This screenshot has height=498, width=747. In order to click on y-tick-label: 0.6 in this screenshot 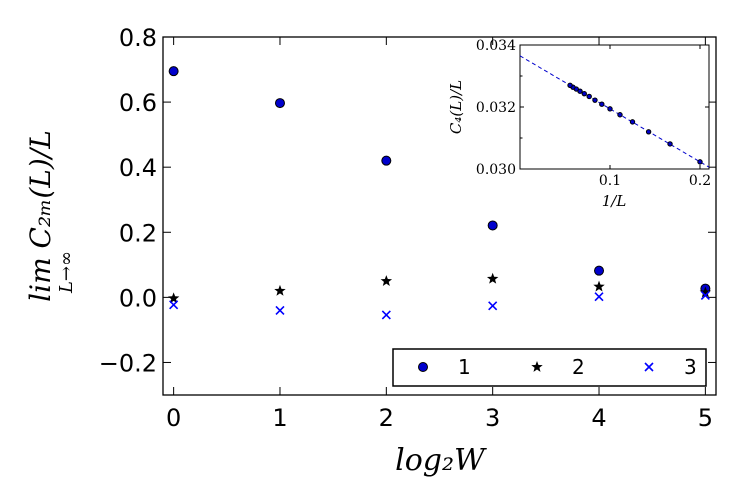, I will do `click(138, 103)`.